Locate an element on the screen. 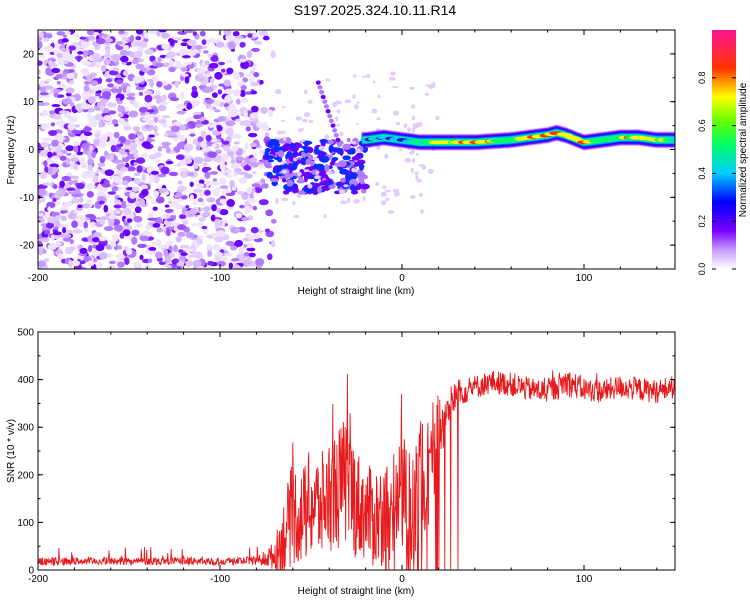 The width and height of the screenshot is (750, 600). spectrogram-xlabel: Height of straight line (km) is located at coordinates (356, 291).